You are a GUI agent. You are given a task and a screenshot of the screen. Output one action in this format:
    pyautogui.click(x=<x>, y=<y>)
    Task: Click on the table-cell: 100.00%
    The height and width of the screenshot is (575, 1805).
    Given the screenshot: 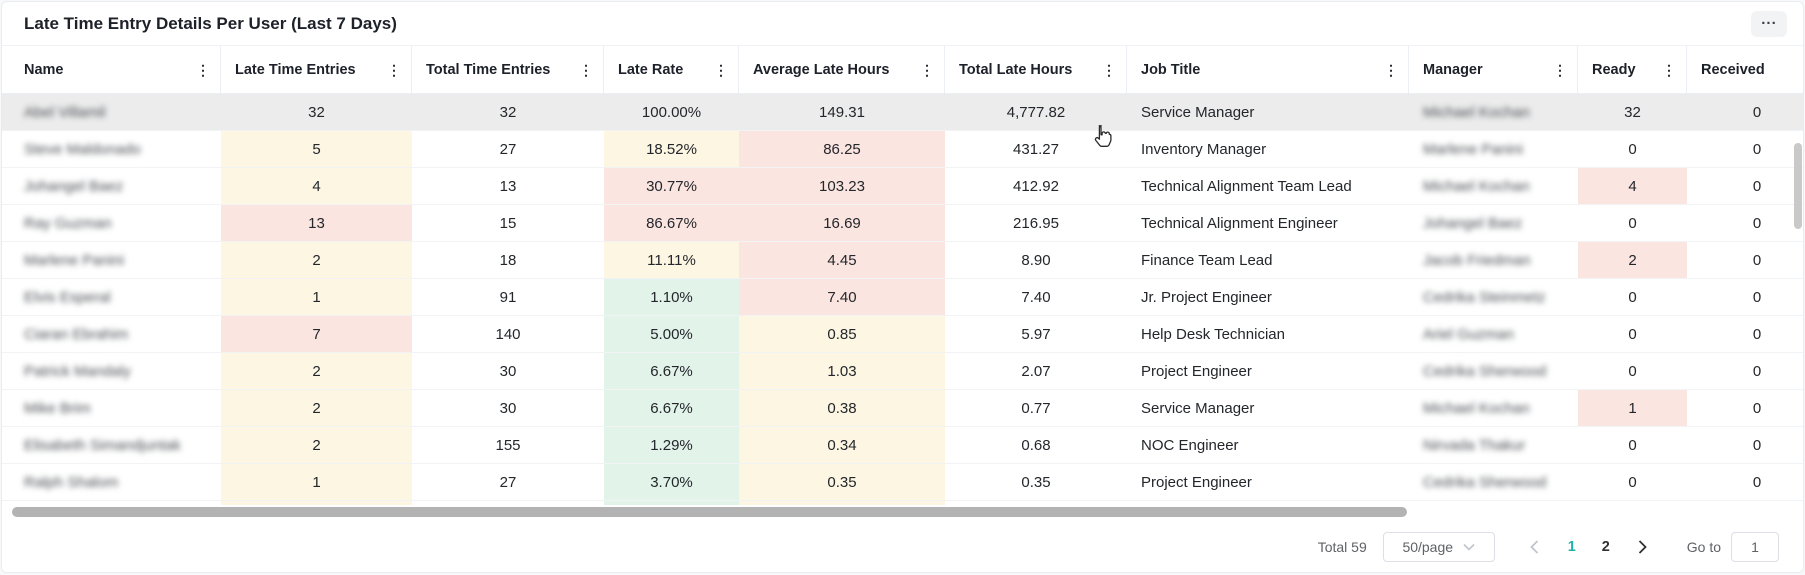 What is the action you would take?
    pyautogui.click(x=671, y=112)
    